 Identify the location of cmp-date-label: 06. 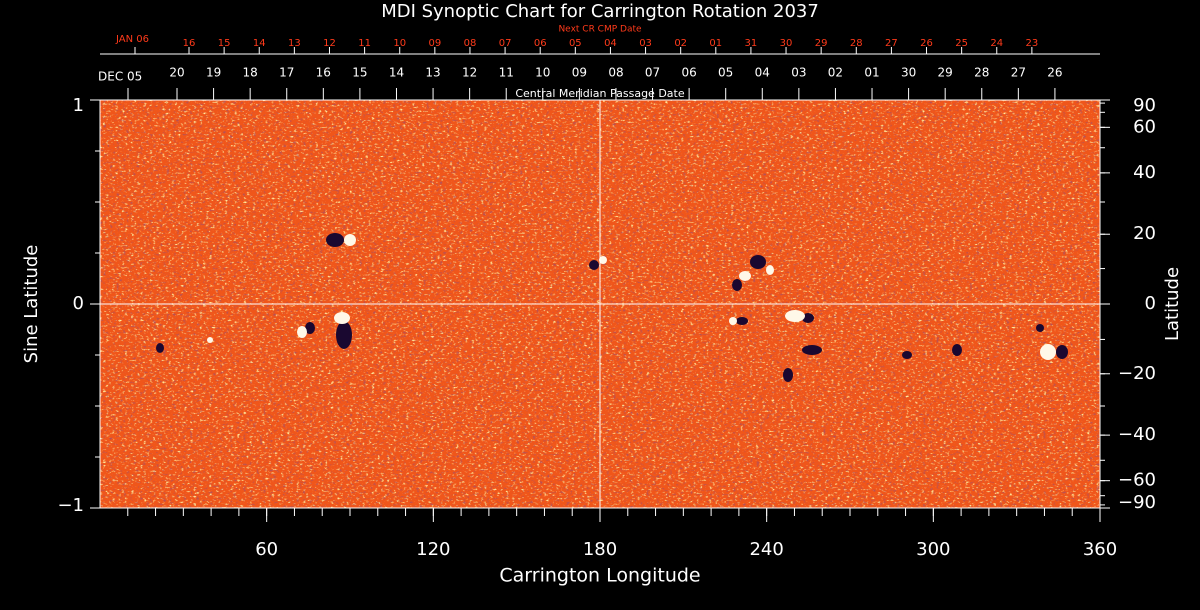
(688, 73).